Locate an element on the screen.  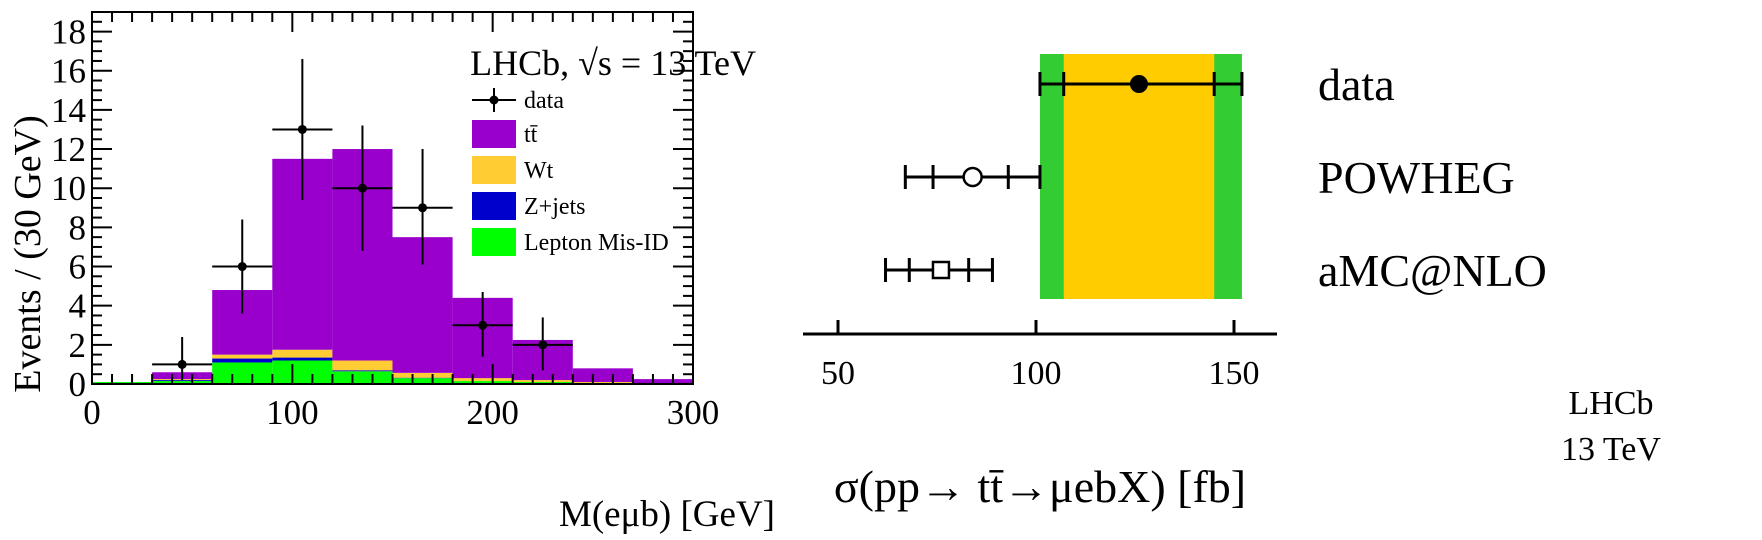
x-tick-label: 0 is located at coordinates (92, 412).